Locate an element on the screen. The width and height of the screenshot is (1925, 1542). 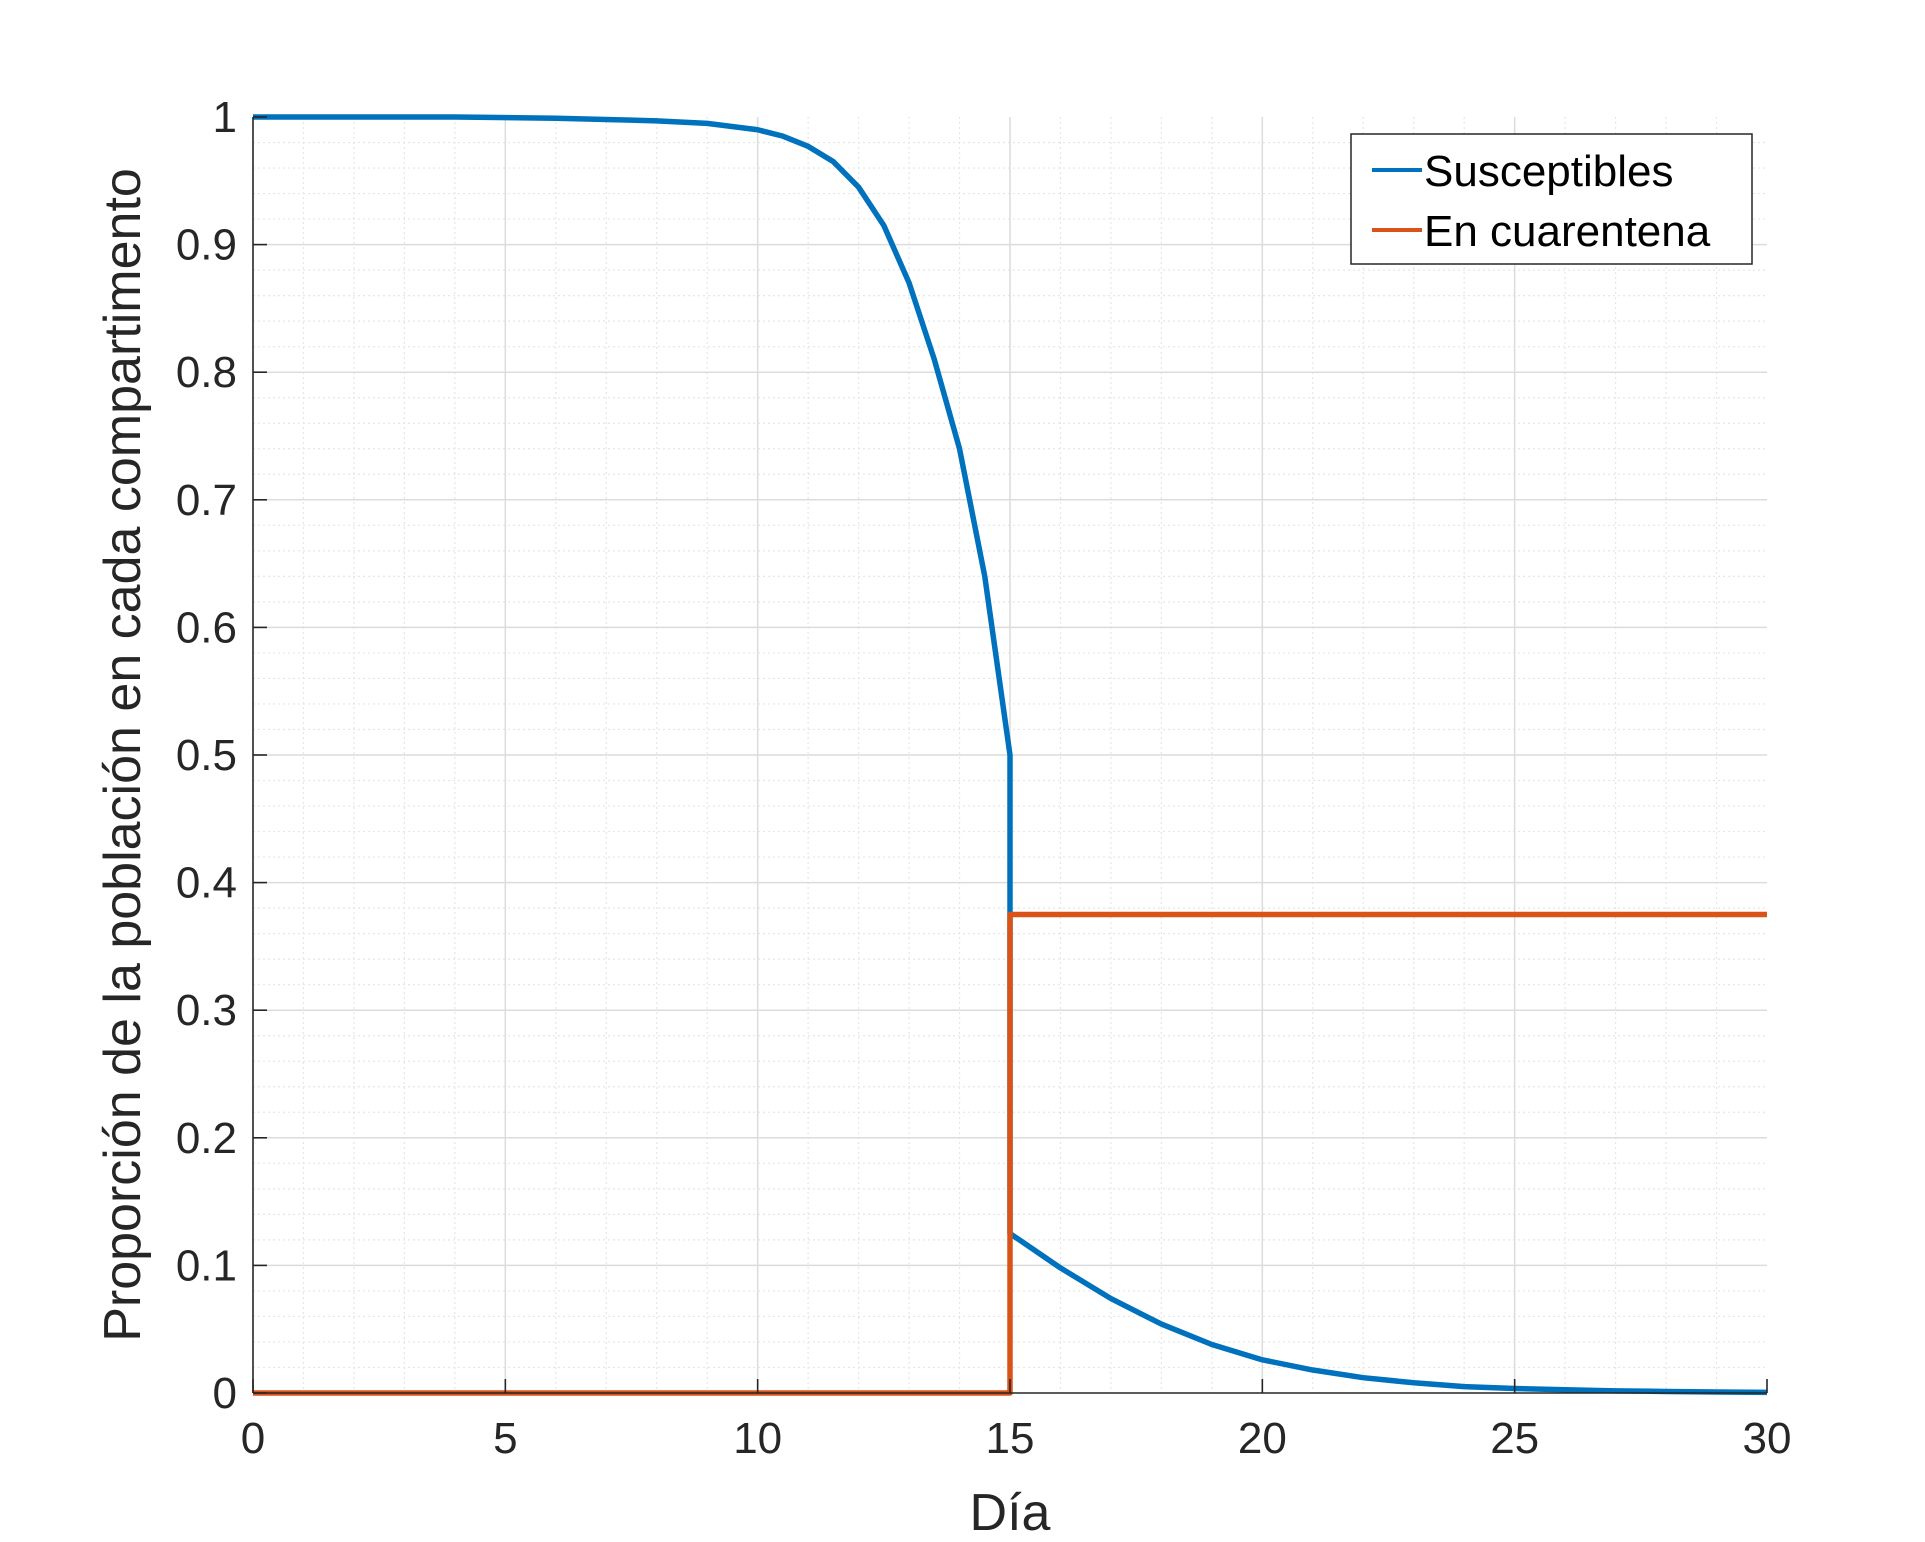
y-tick-label: 0.2 is located at coordinates (206, 1138).